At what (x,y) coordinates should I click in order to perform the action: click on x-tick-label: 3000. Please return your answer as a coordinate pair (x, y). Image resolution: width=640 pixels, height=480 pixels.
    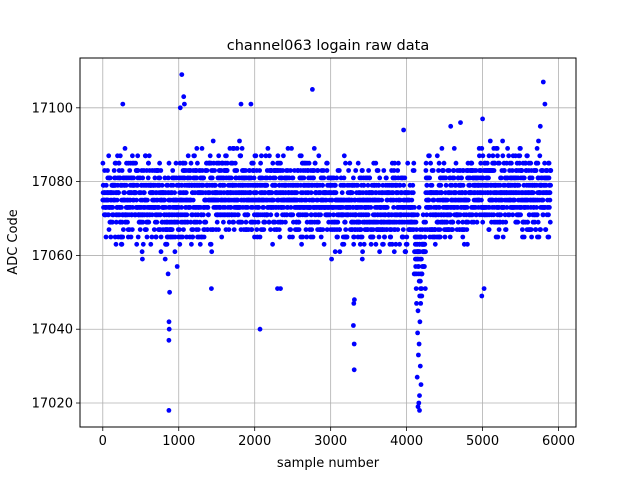
    Looking at the image, I should click on (330, 441).